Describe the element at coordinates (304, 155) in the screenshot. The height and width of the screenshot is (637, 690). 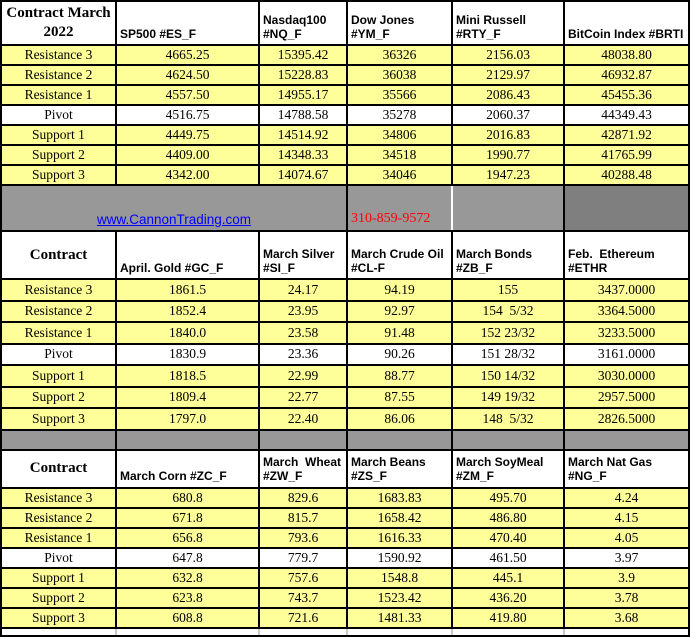
I see `value-cell: 14348.33` at that location.